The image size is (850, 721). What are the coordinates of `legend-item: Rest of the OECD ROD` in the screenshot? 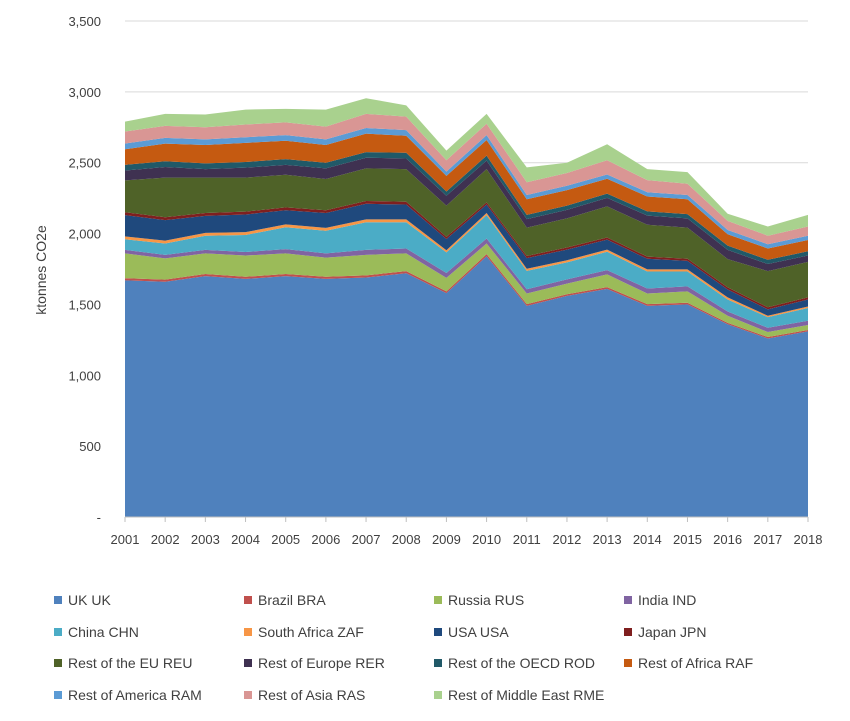 It's located at (514, 663).